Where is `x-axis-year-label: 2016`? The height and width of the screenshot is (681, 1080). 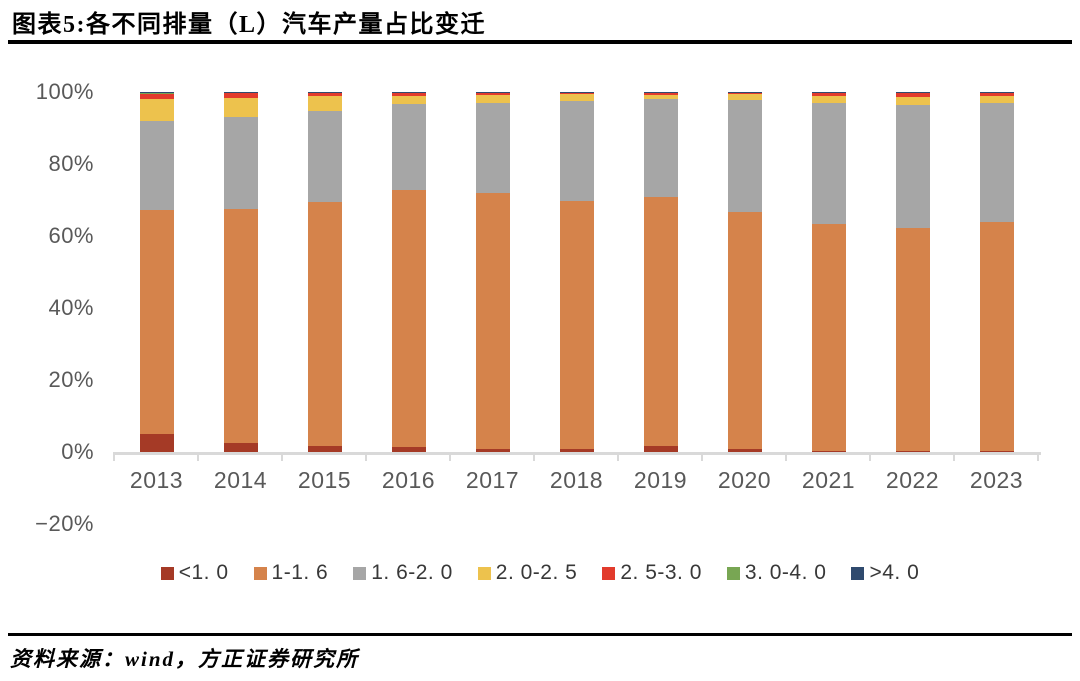 x-axis-year-label: 2016 is located at coordinates (408, 480).